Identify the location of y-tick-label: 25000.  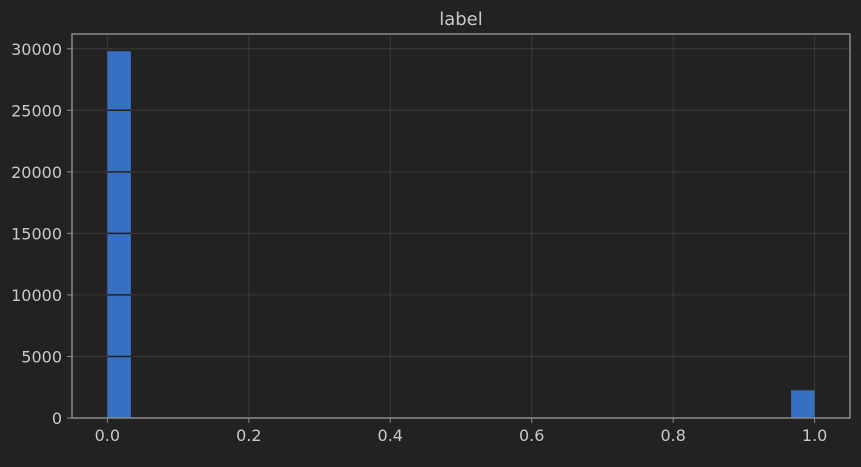
(36, 110).